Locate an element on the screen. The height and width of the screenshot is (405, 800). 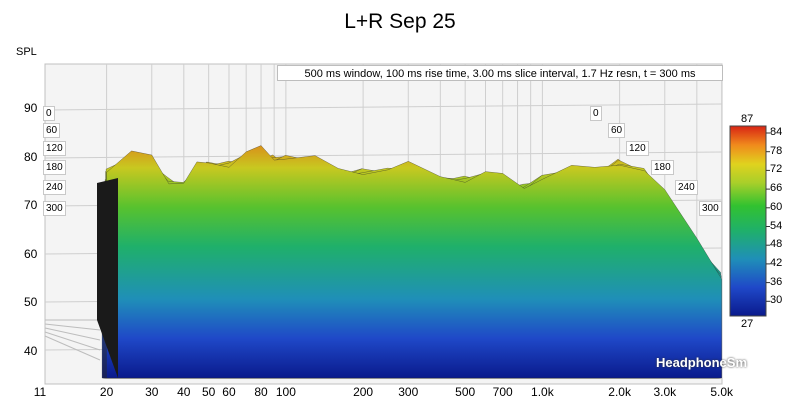
x-tick-label: 700 is located at coordinates (502, 392).